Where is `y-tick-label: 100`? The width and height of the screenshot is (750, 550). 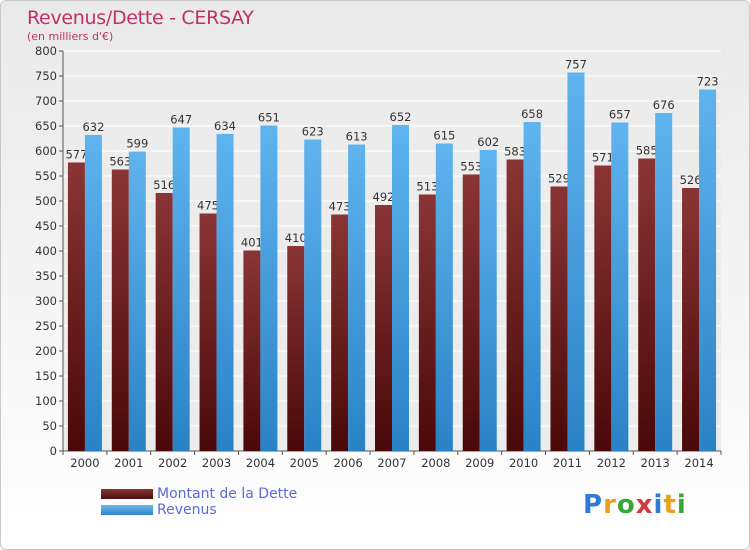
y-tick-label: 100 is located at coordinates (46, 401).